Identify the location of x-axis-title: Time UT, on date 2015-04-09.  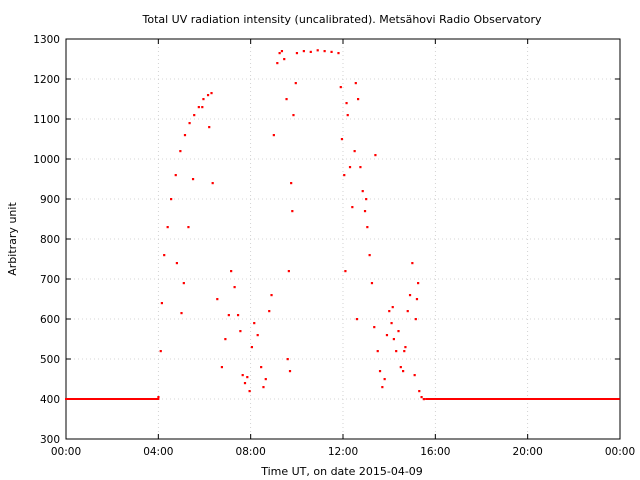
(341, 471).